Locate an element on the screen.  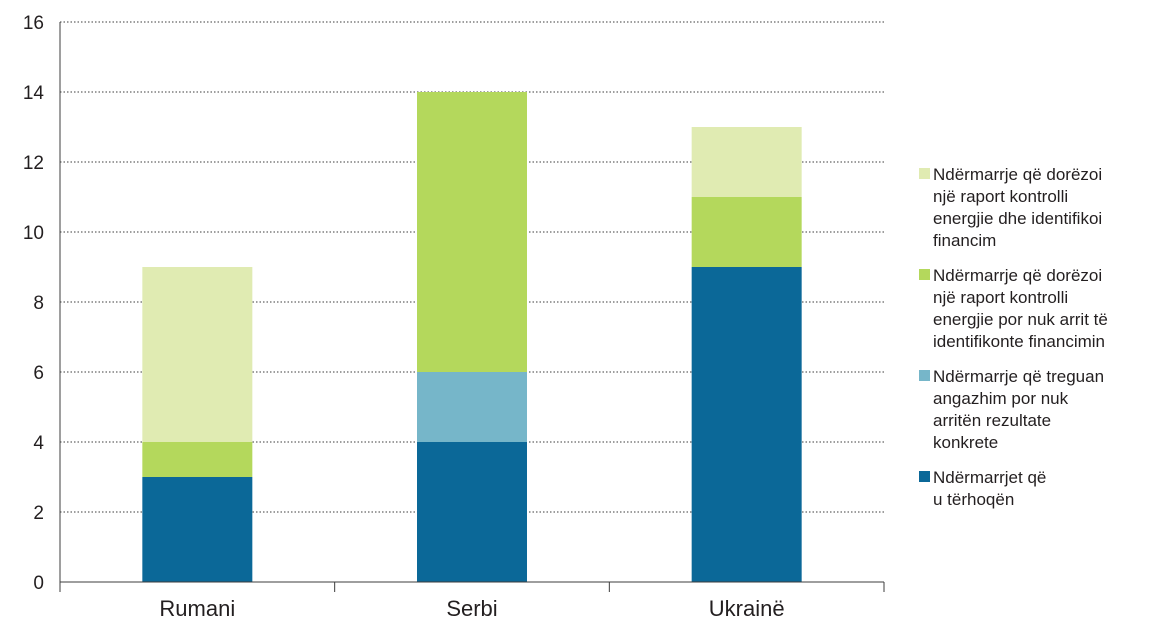
y-tick-label-4: 4 is located at coordinates (38, 443).